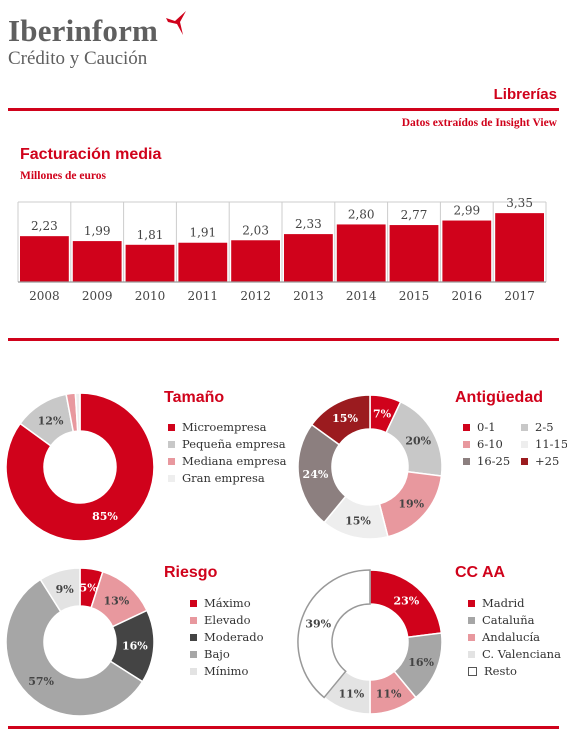 Image resolution: width=567 pixels, height=742 pixels. What do you see at coordinates (227, 620) in the screenshot?
I see `legend-label: Elevado` at bounding box center [227, 620].